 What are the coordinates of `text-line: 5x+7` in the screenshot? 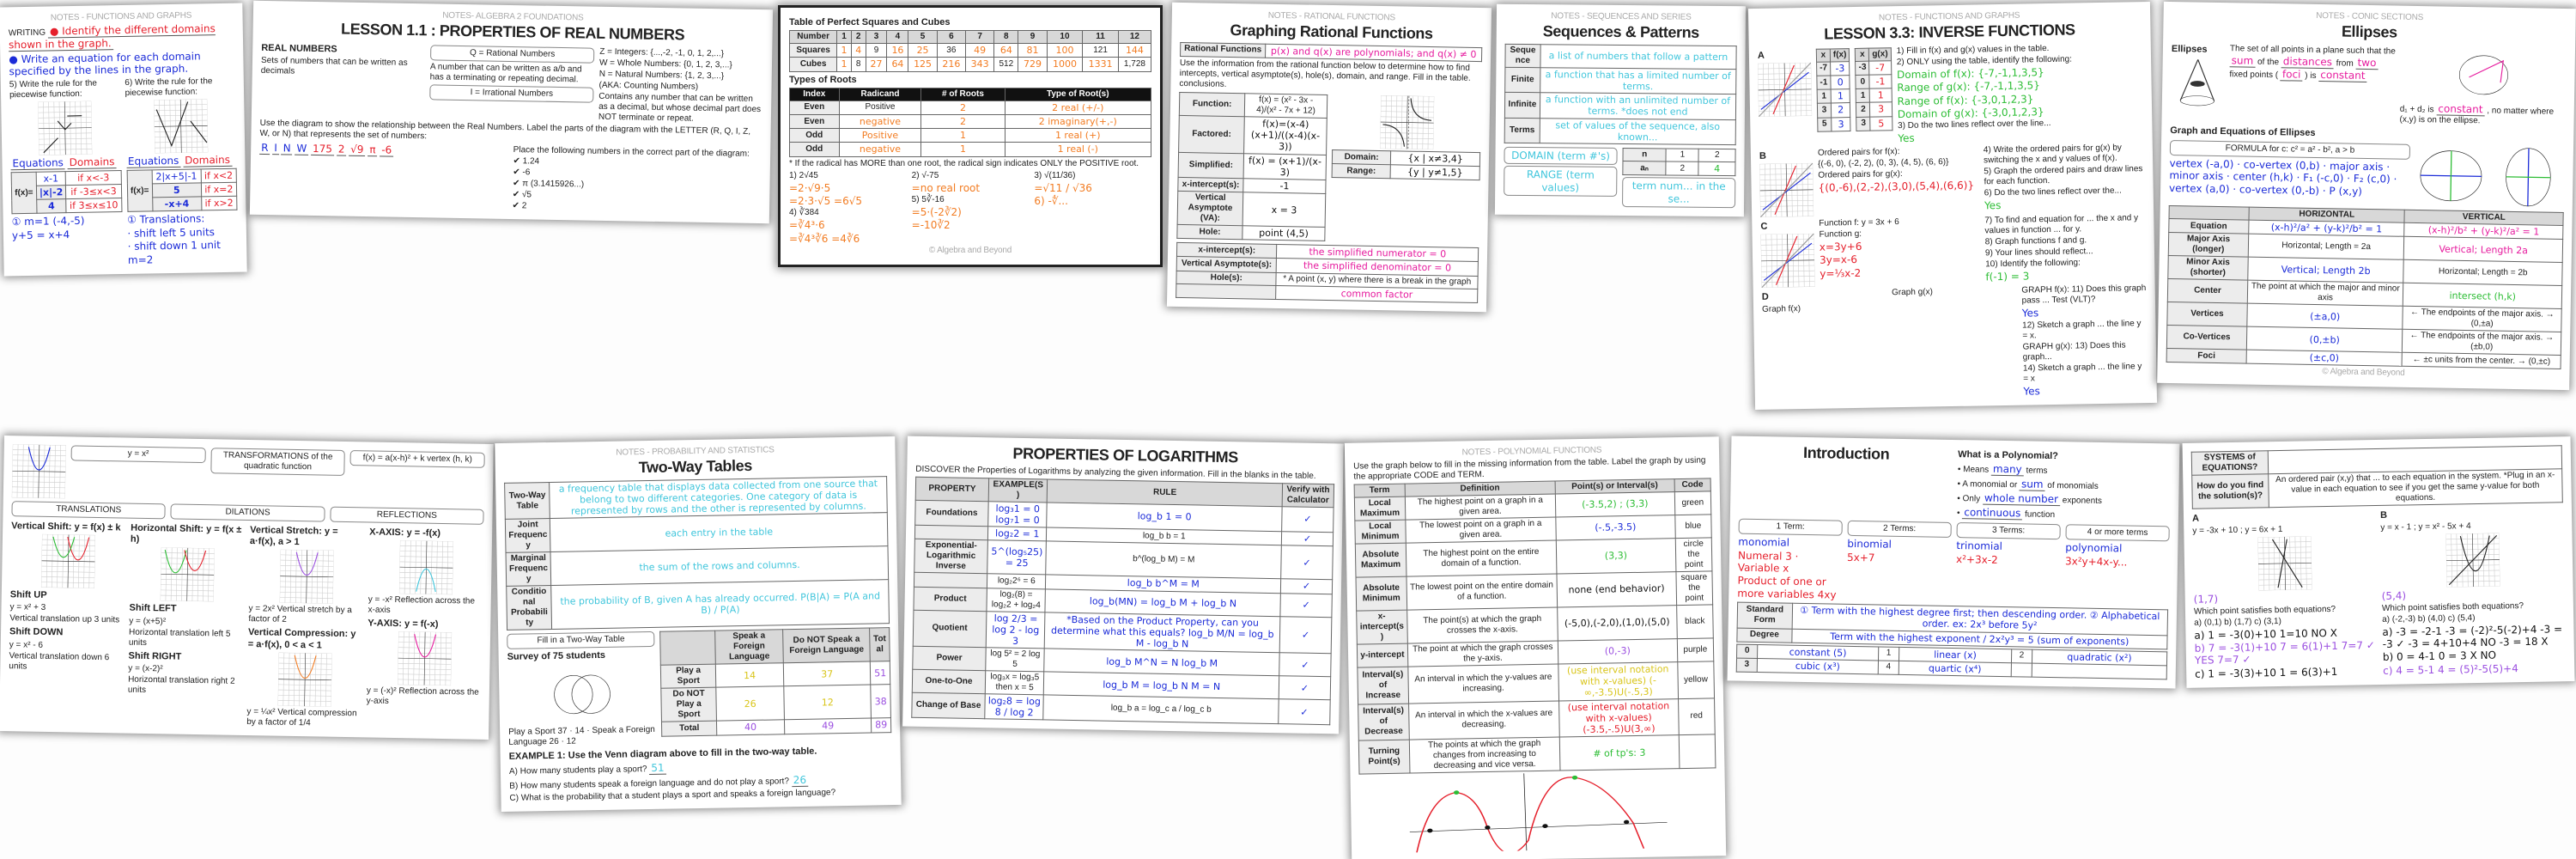 It's located at (1860, 557).